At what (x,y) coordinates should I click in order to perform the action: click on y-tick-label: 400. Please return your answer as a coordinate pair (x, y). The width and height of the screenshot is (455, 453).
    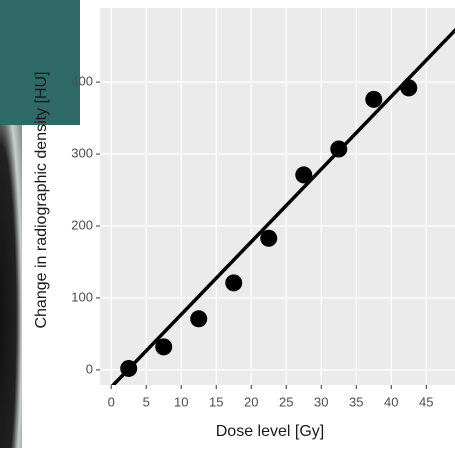
    Looking at the image, I should click on (82, 81).